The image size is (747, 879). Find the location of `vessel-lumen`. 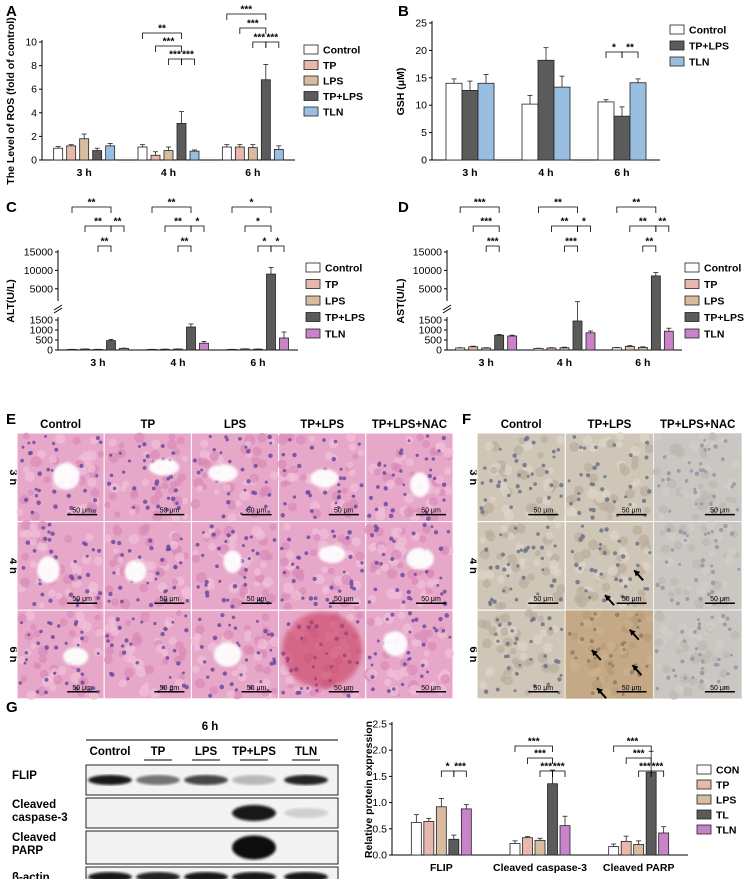

vessel-lumen is located at coordinates (332, 554).